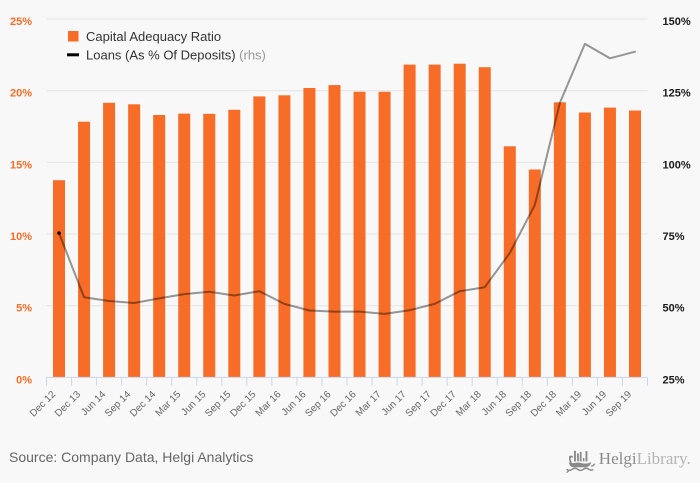 The width and height of the screenshot is (700, 483). I want to click on svg-text: 100%, so click(677, 165).